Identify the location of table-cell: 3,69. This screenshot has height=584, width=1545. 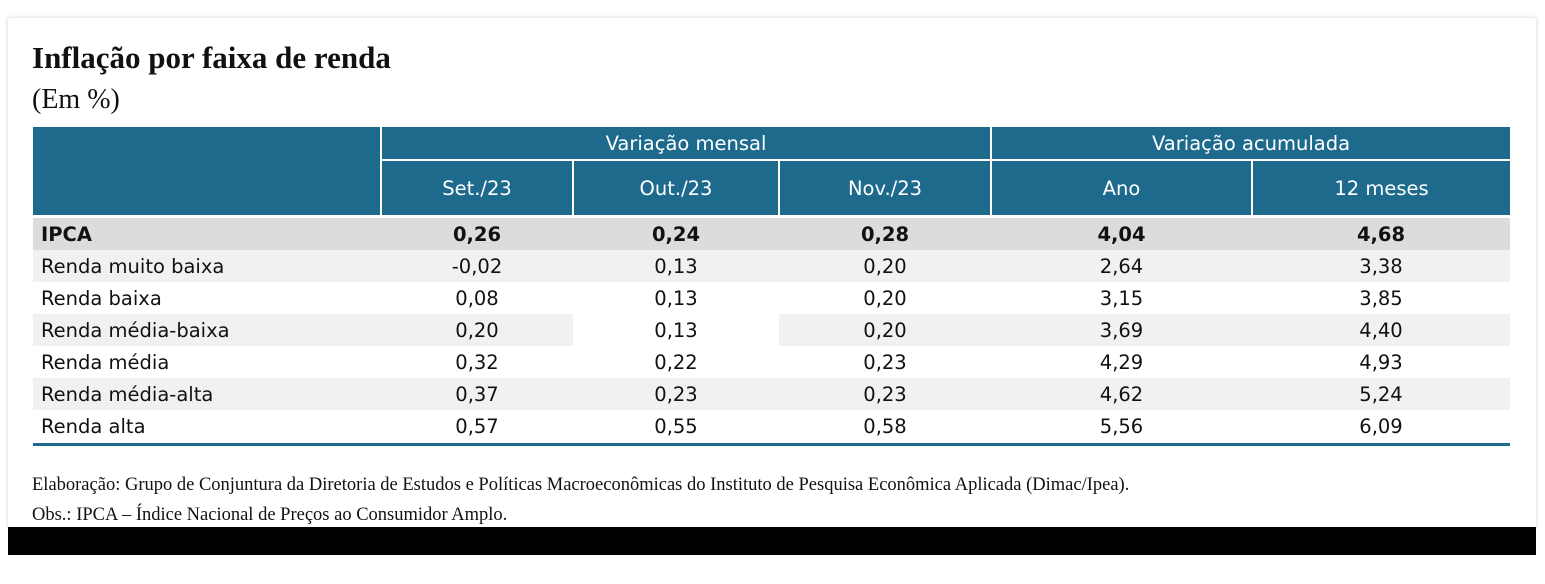
(1121, 330).